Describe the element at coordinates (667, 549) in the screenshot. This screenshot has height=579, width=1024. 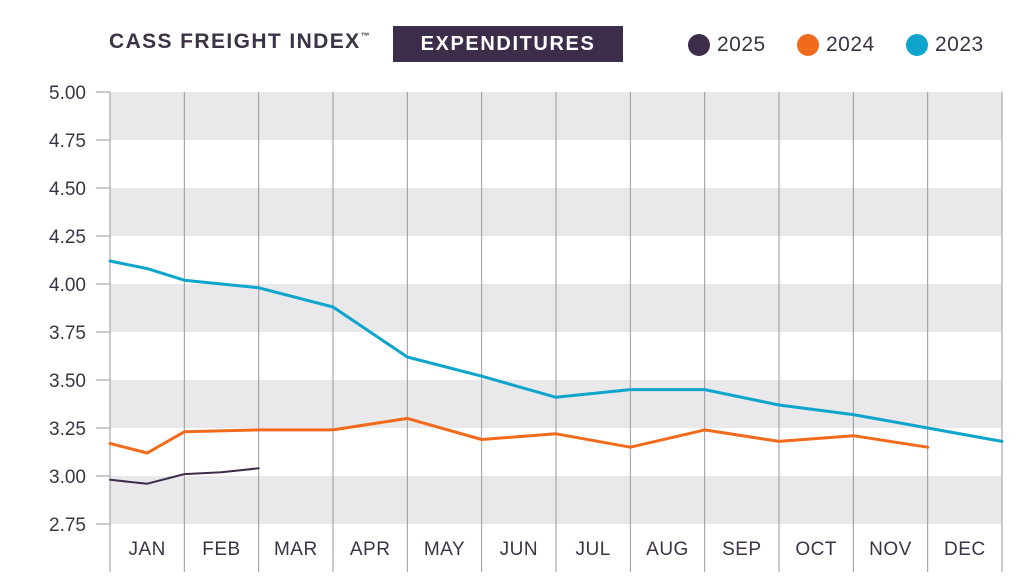
I see `x-tick-label: AUG` at that location.